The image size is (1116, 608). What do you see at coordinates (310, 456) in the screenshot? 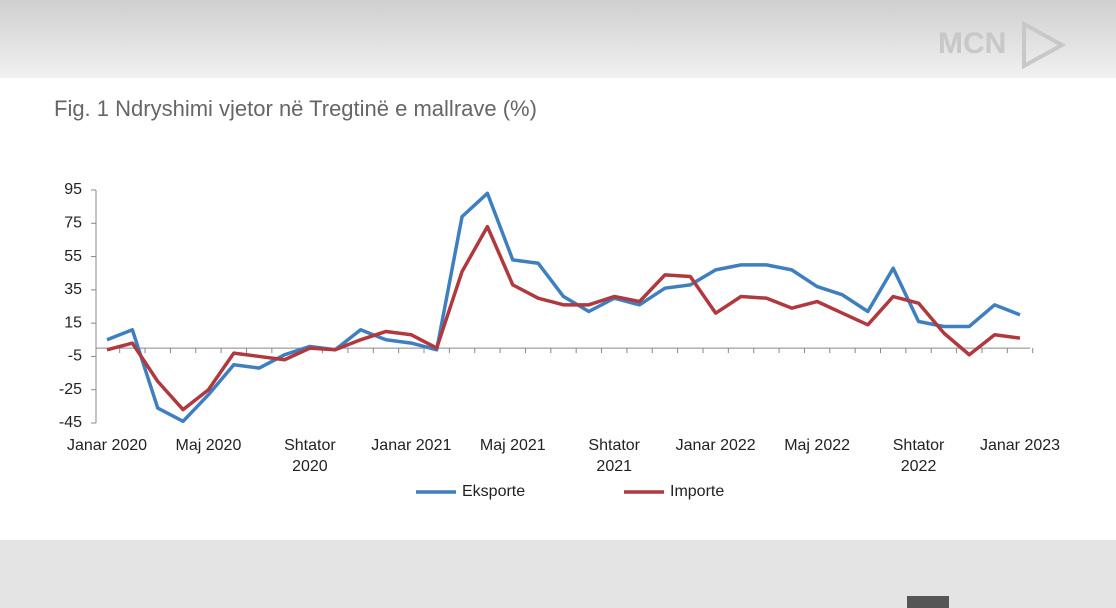
I see `x-tick-label: Shtator 2020` at bounding box center [310, 456].